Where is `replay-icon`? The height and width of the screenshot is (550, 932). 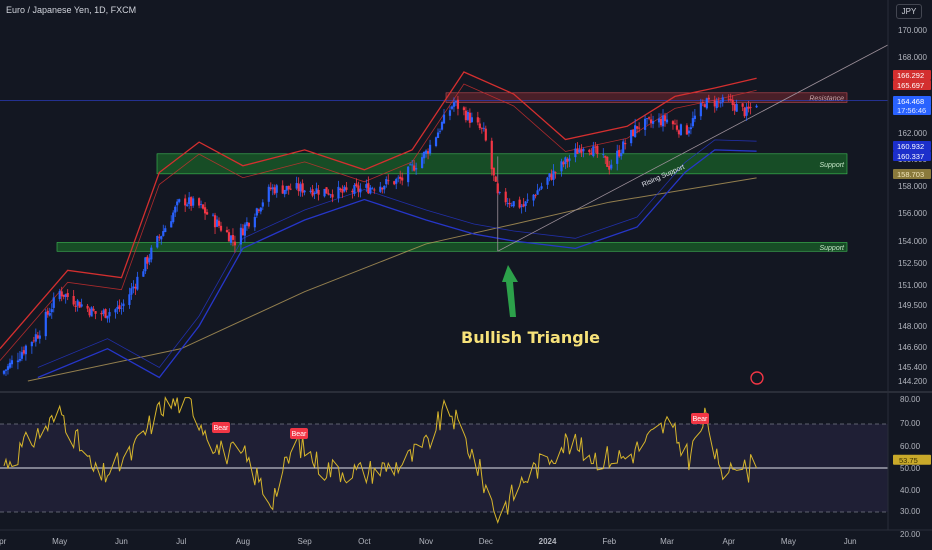
replay-icon is located at coordinates (757, 378).